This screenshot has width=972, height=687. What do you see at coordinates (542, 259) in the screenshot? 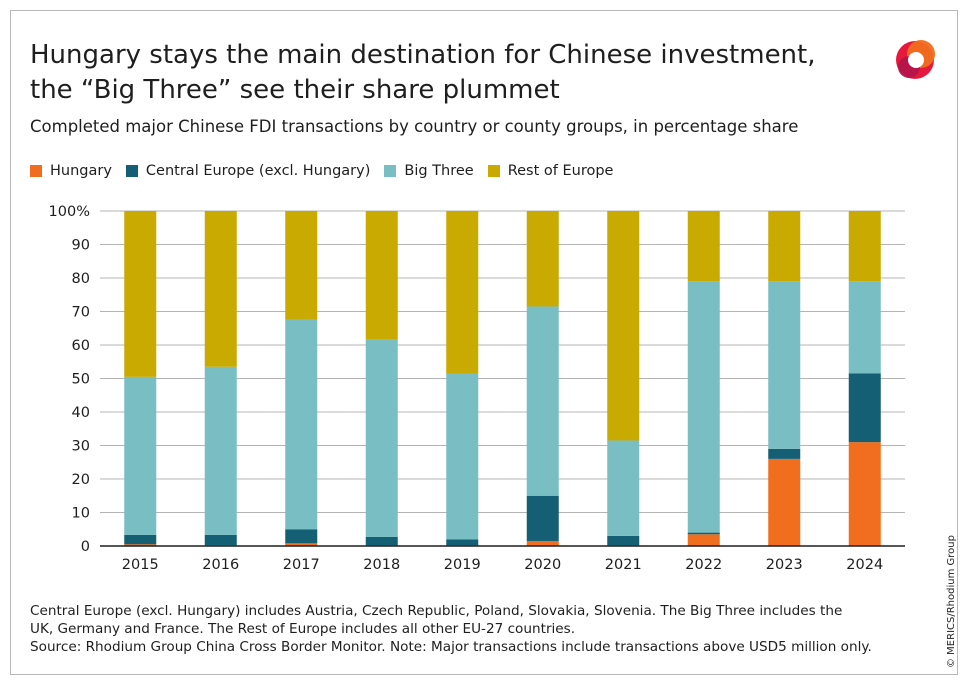
I see `bar-rest-of-europe-2020` at bounding box center [542, 259].